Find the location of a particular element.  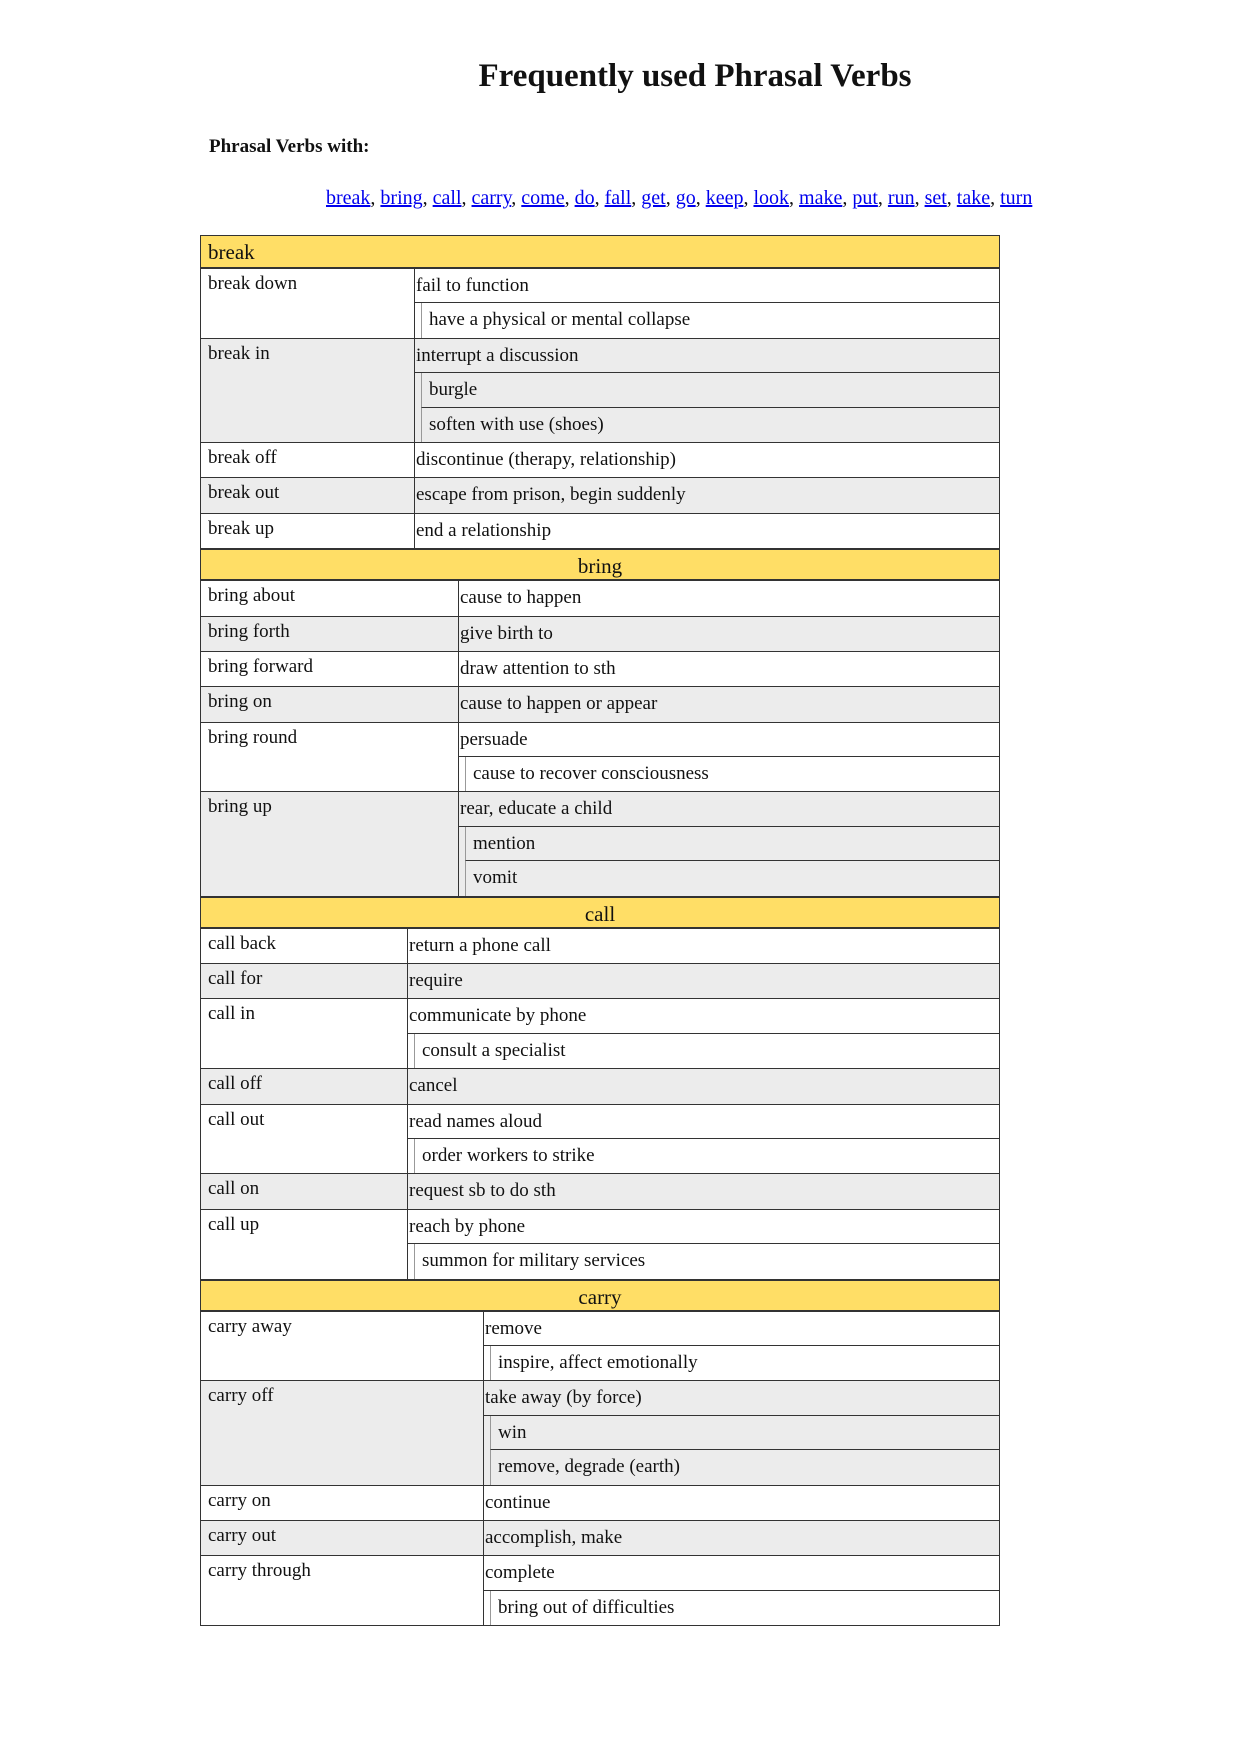

link-go: go is located at coordinates (685, 198).